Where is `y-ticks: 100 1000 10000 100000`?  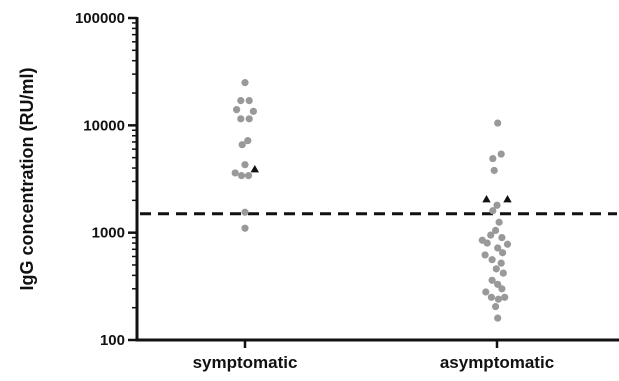
y-ticks: 100 1000 10000 100000 is located at coordinates (106, 179).